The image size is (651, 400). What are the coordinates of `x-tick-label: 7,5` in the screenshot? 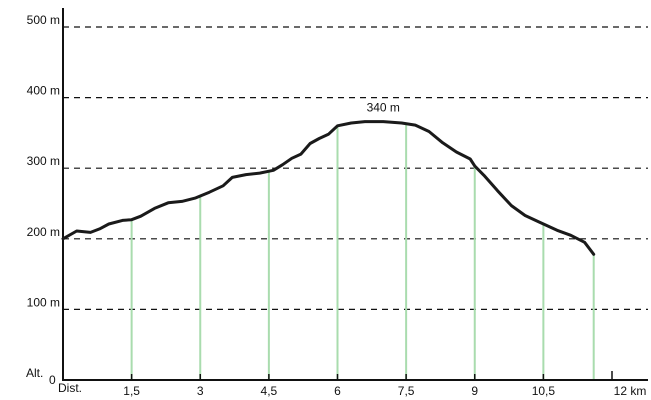 It's located at (406, 391).